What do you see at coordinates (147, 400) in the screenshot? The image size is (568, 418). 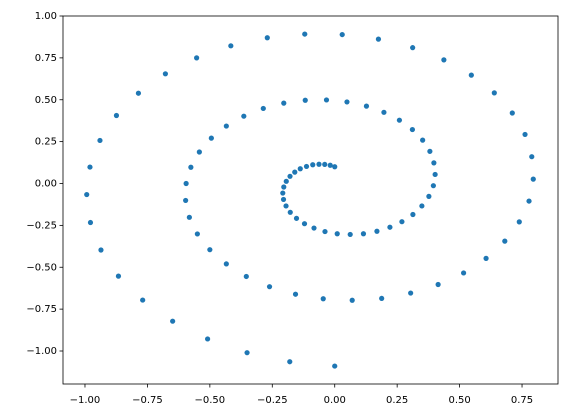 I see `x-tick-label: −0.75` at bounding box center [147, 400].